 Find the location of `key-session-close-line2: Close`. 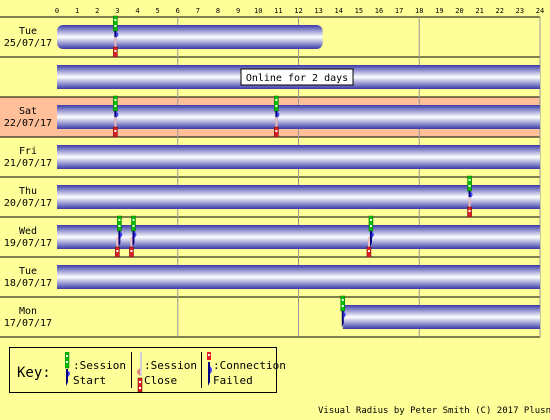

key-session-close-line2: Close is located at coordinates (161, 380).